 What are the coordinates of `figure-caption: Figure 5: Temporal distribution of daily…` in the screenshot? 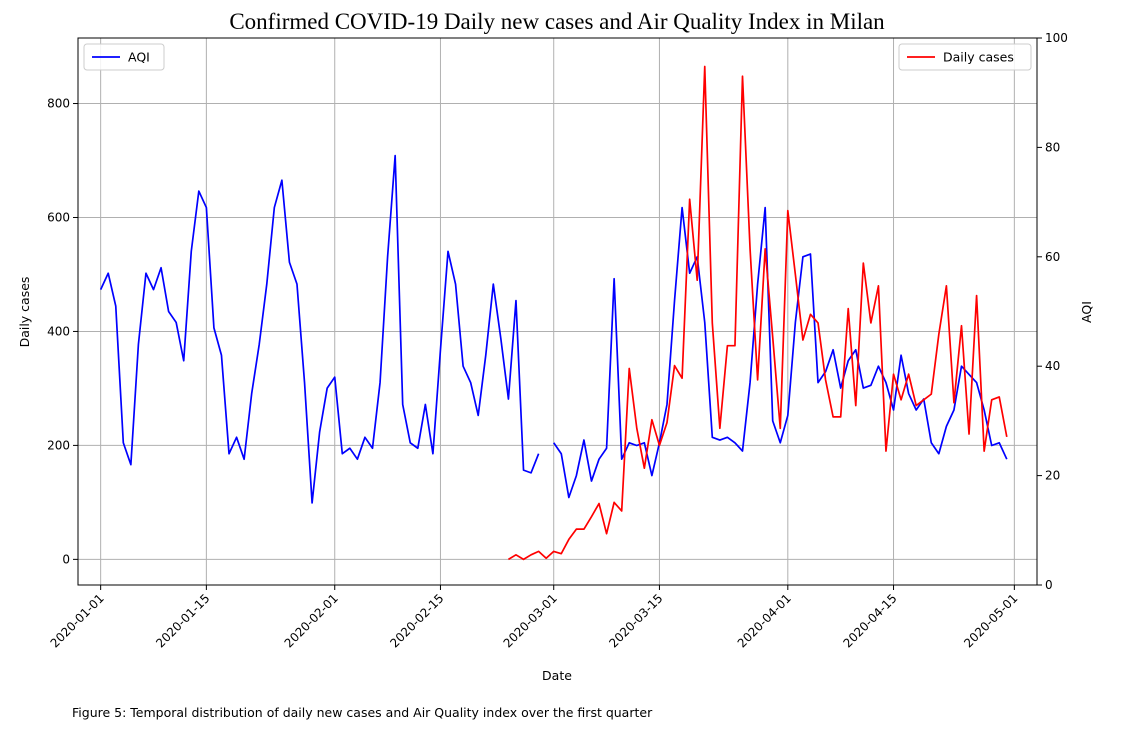 It's located at (362, 712).